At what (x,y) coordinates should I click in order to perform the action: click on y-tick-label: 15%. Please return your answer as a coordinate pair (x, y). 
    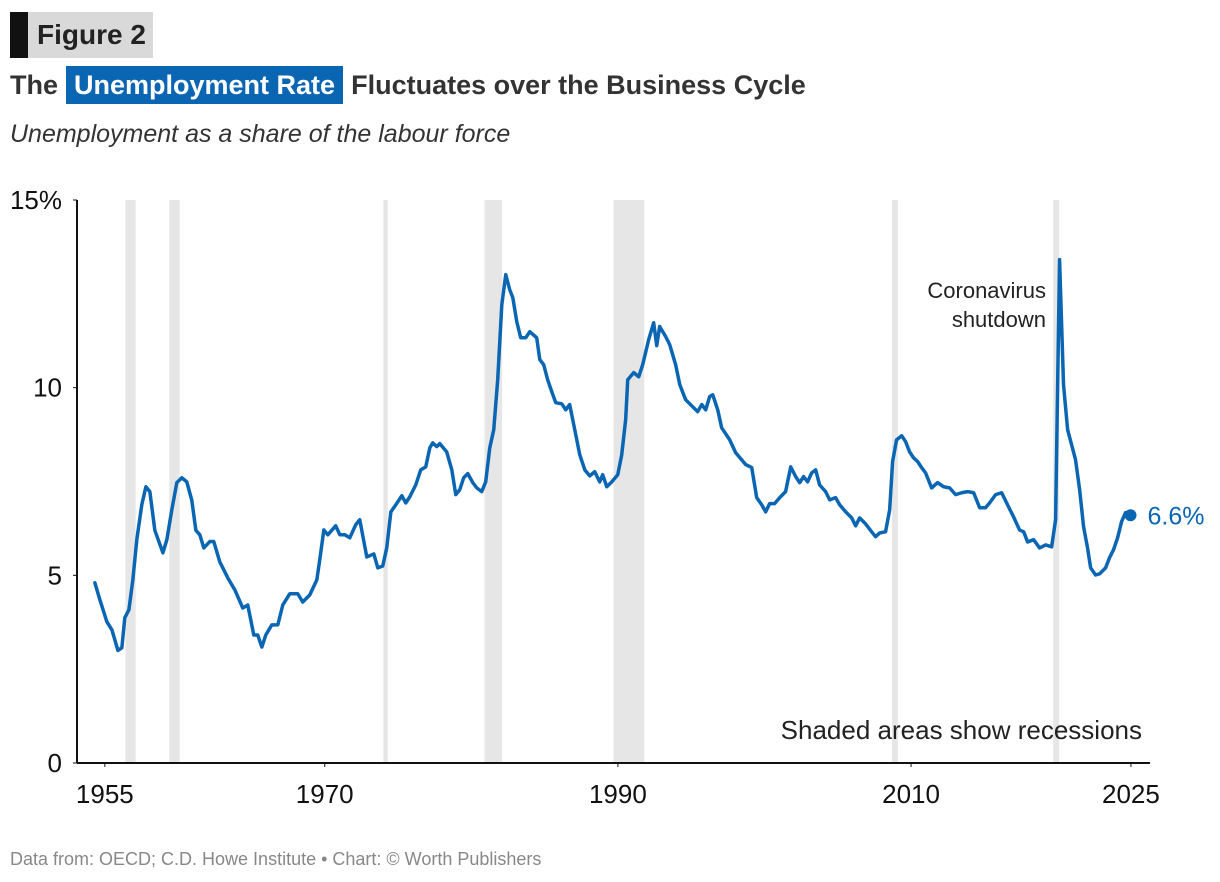
    Looking at the image, I should click on (36, 200).